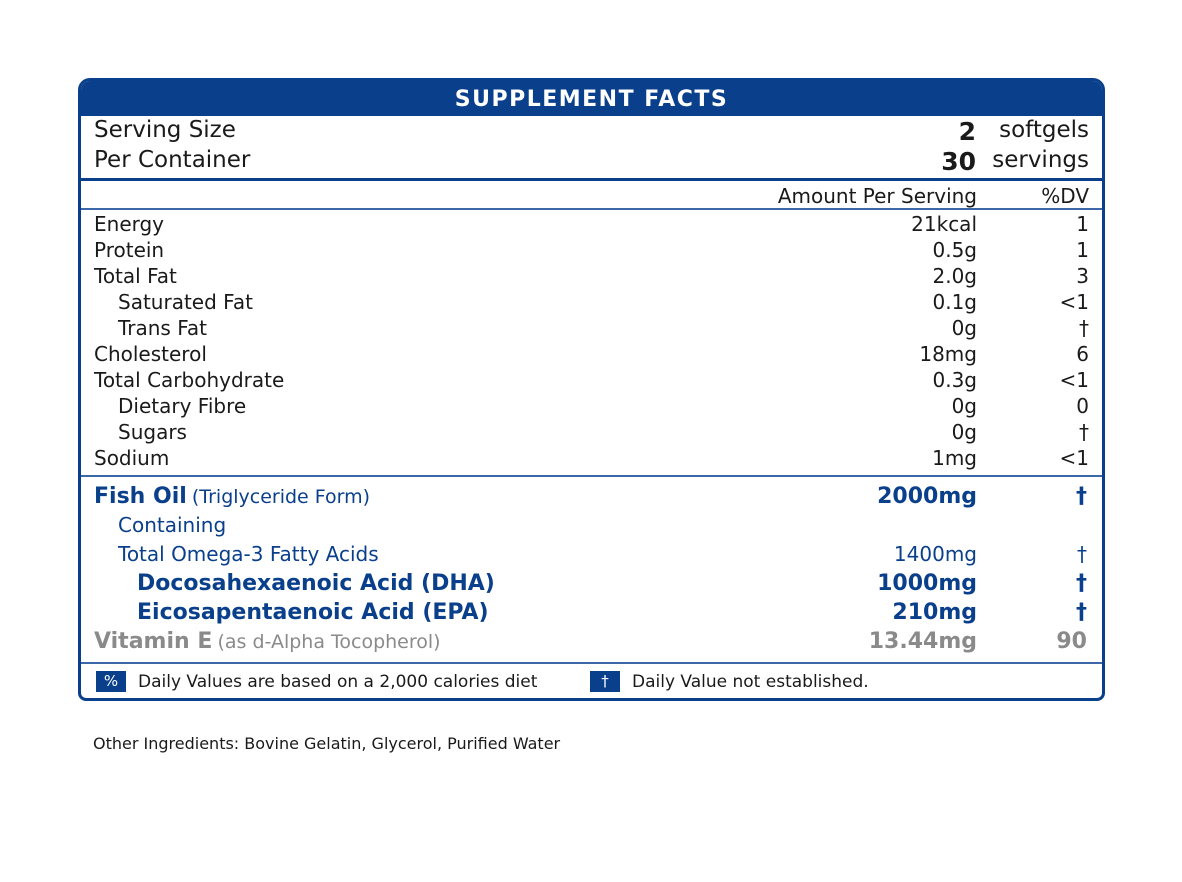 This screenshot has height=882, width=1182. I want to click on supplement-name: Fish Oil (Triglyceride Form), so click(232, 497).